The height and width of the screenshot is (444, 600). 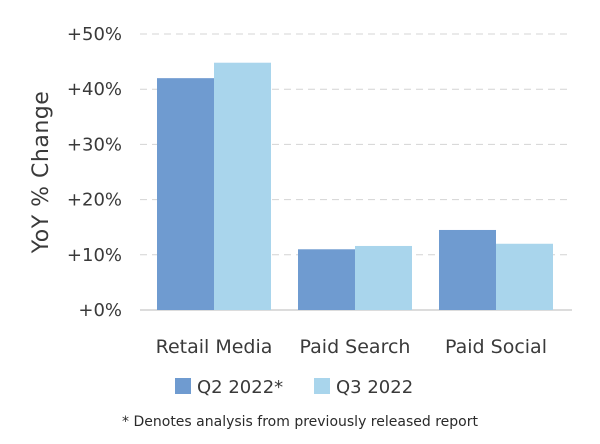 I want to click on legend-label: Q3 2022, so click(x=374, y=387).